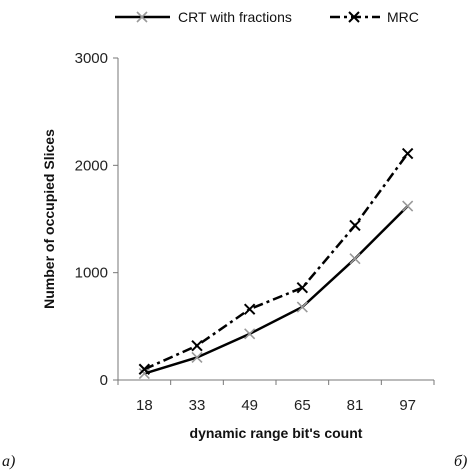 The image size is (474, 473). I want to click on x-tick-label: 33, so click(197, 405).